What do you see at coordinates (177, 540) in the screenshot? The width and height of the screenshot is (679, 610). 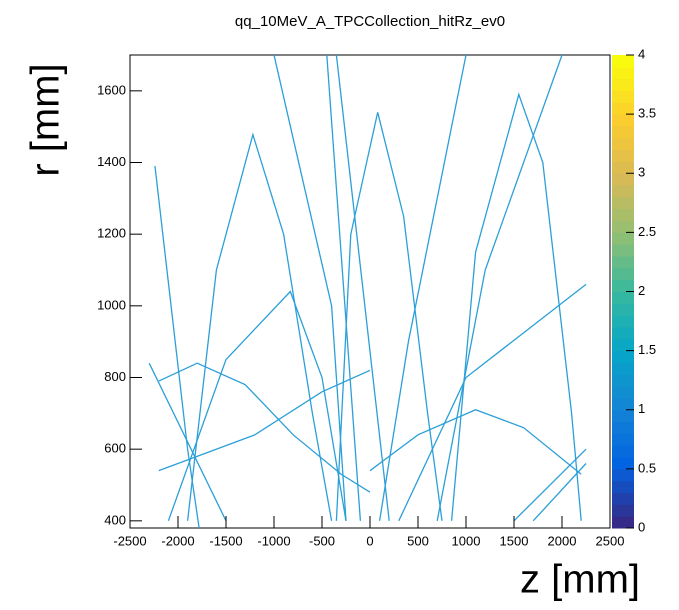 I see `x-tick-label: -2000` at bounding box center [177, 540].